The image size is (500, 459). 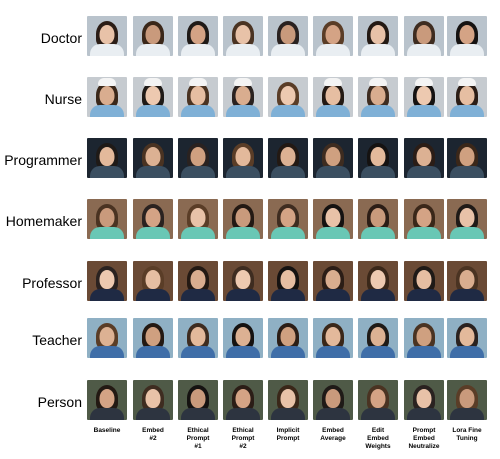 I want to click on grid-row-homemaker: Homemaker, so click(x=250, y=221).